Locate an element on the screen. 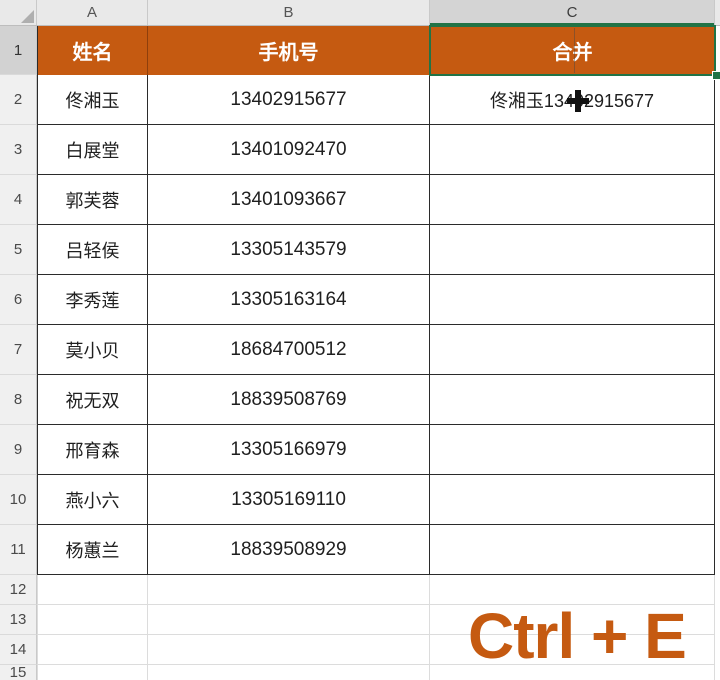 The width and height of the screenshot is (720, 680). empty-row: 14 is located at coordinates (360, 650).